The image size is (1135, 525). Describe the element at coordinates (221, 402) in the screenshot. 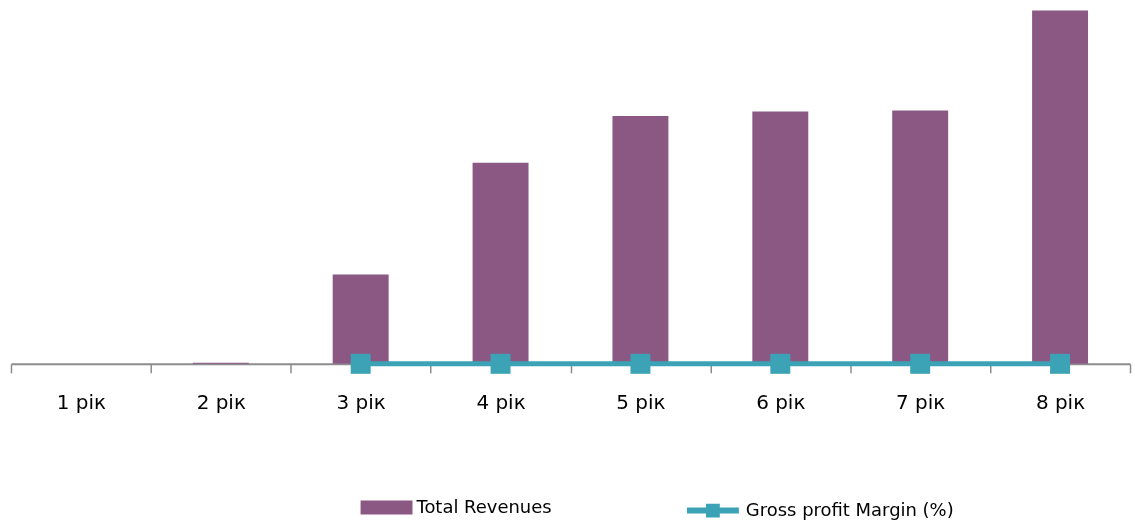

I see `x-tick-label: 2 рік` at that location.